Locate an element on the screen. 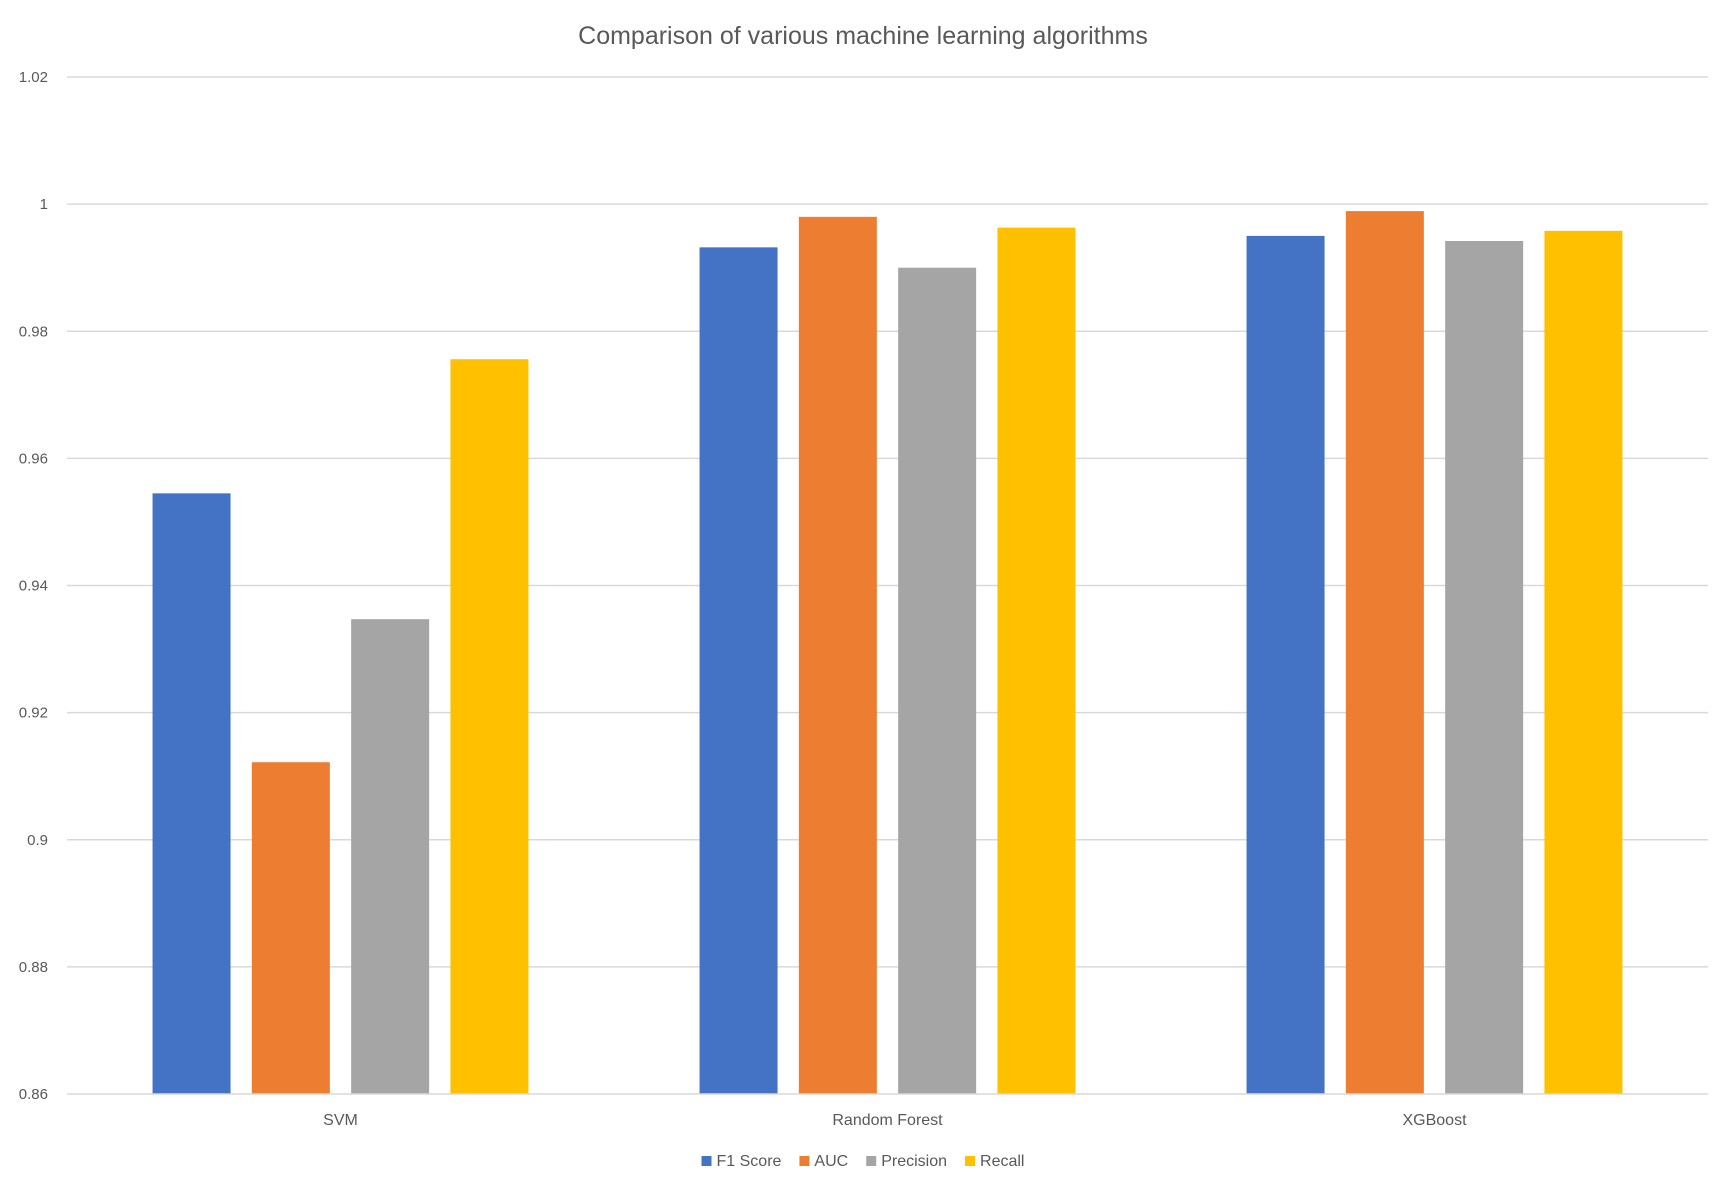 The height and width of the screenshot is (1183, 1718). y-tick-label: 0.9 is located at coordinates (37, 840).